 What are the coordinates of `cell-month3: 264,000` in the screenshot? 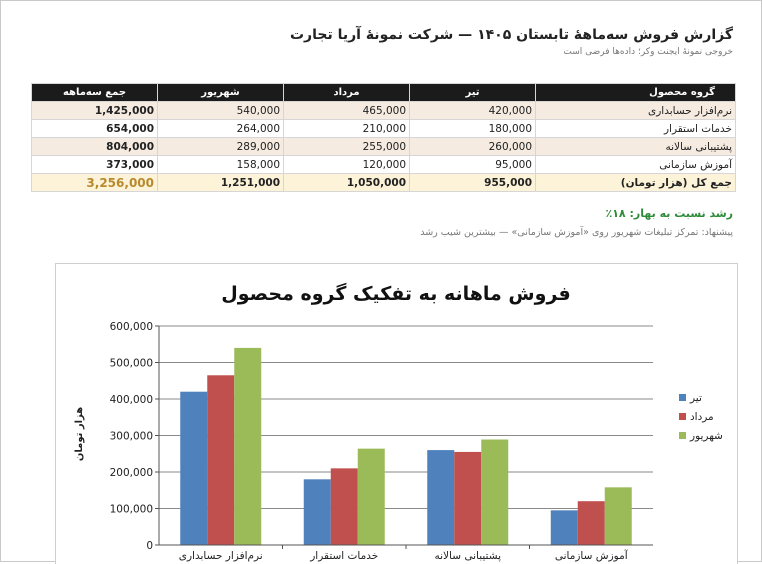 It's located at (220, 128).